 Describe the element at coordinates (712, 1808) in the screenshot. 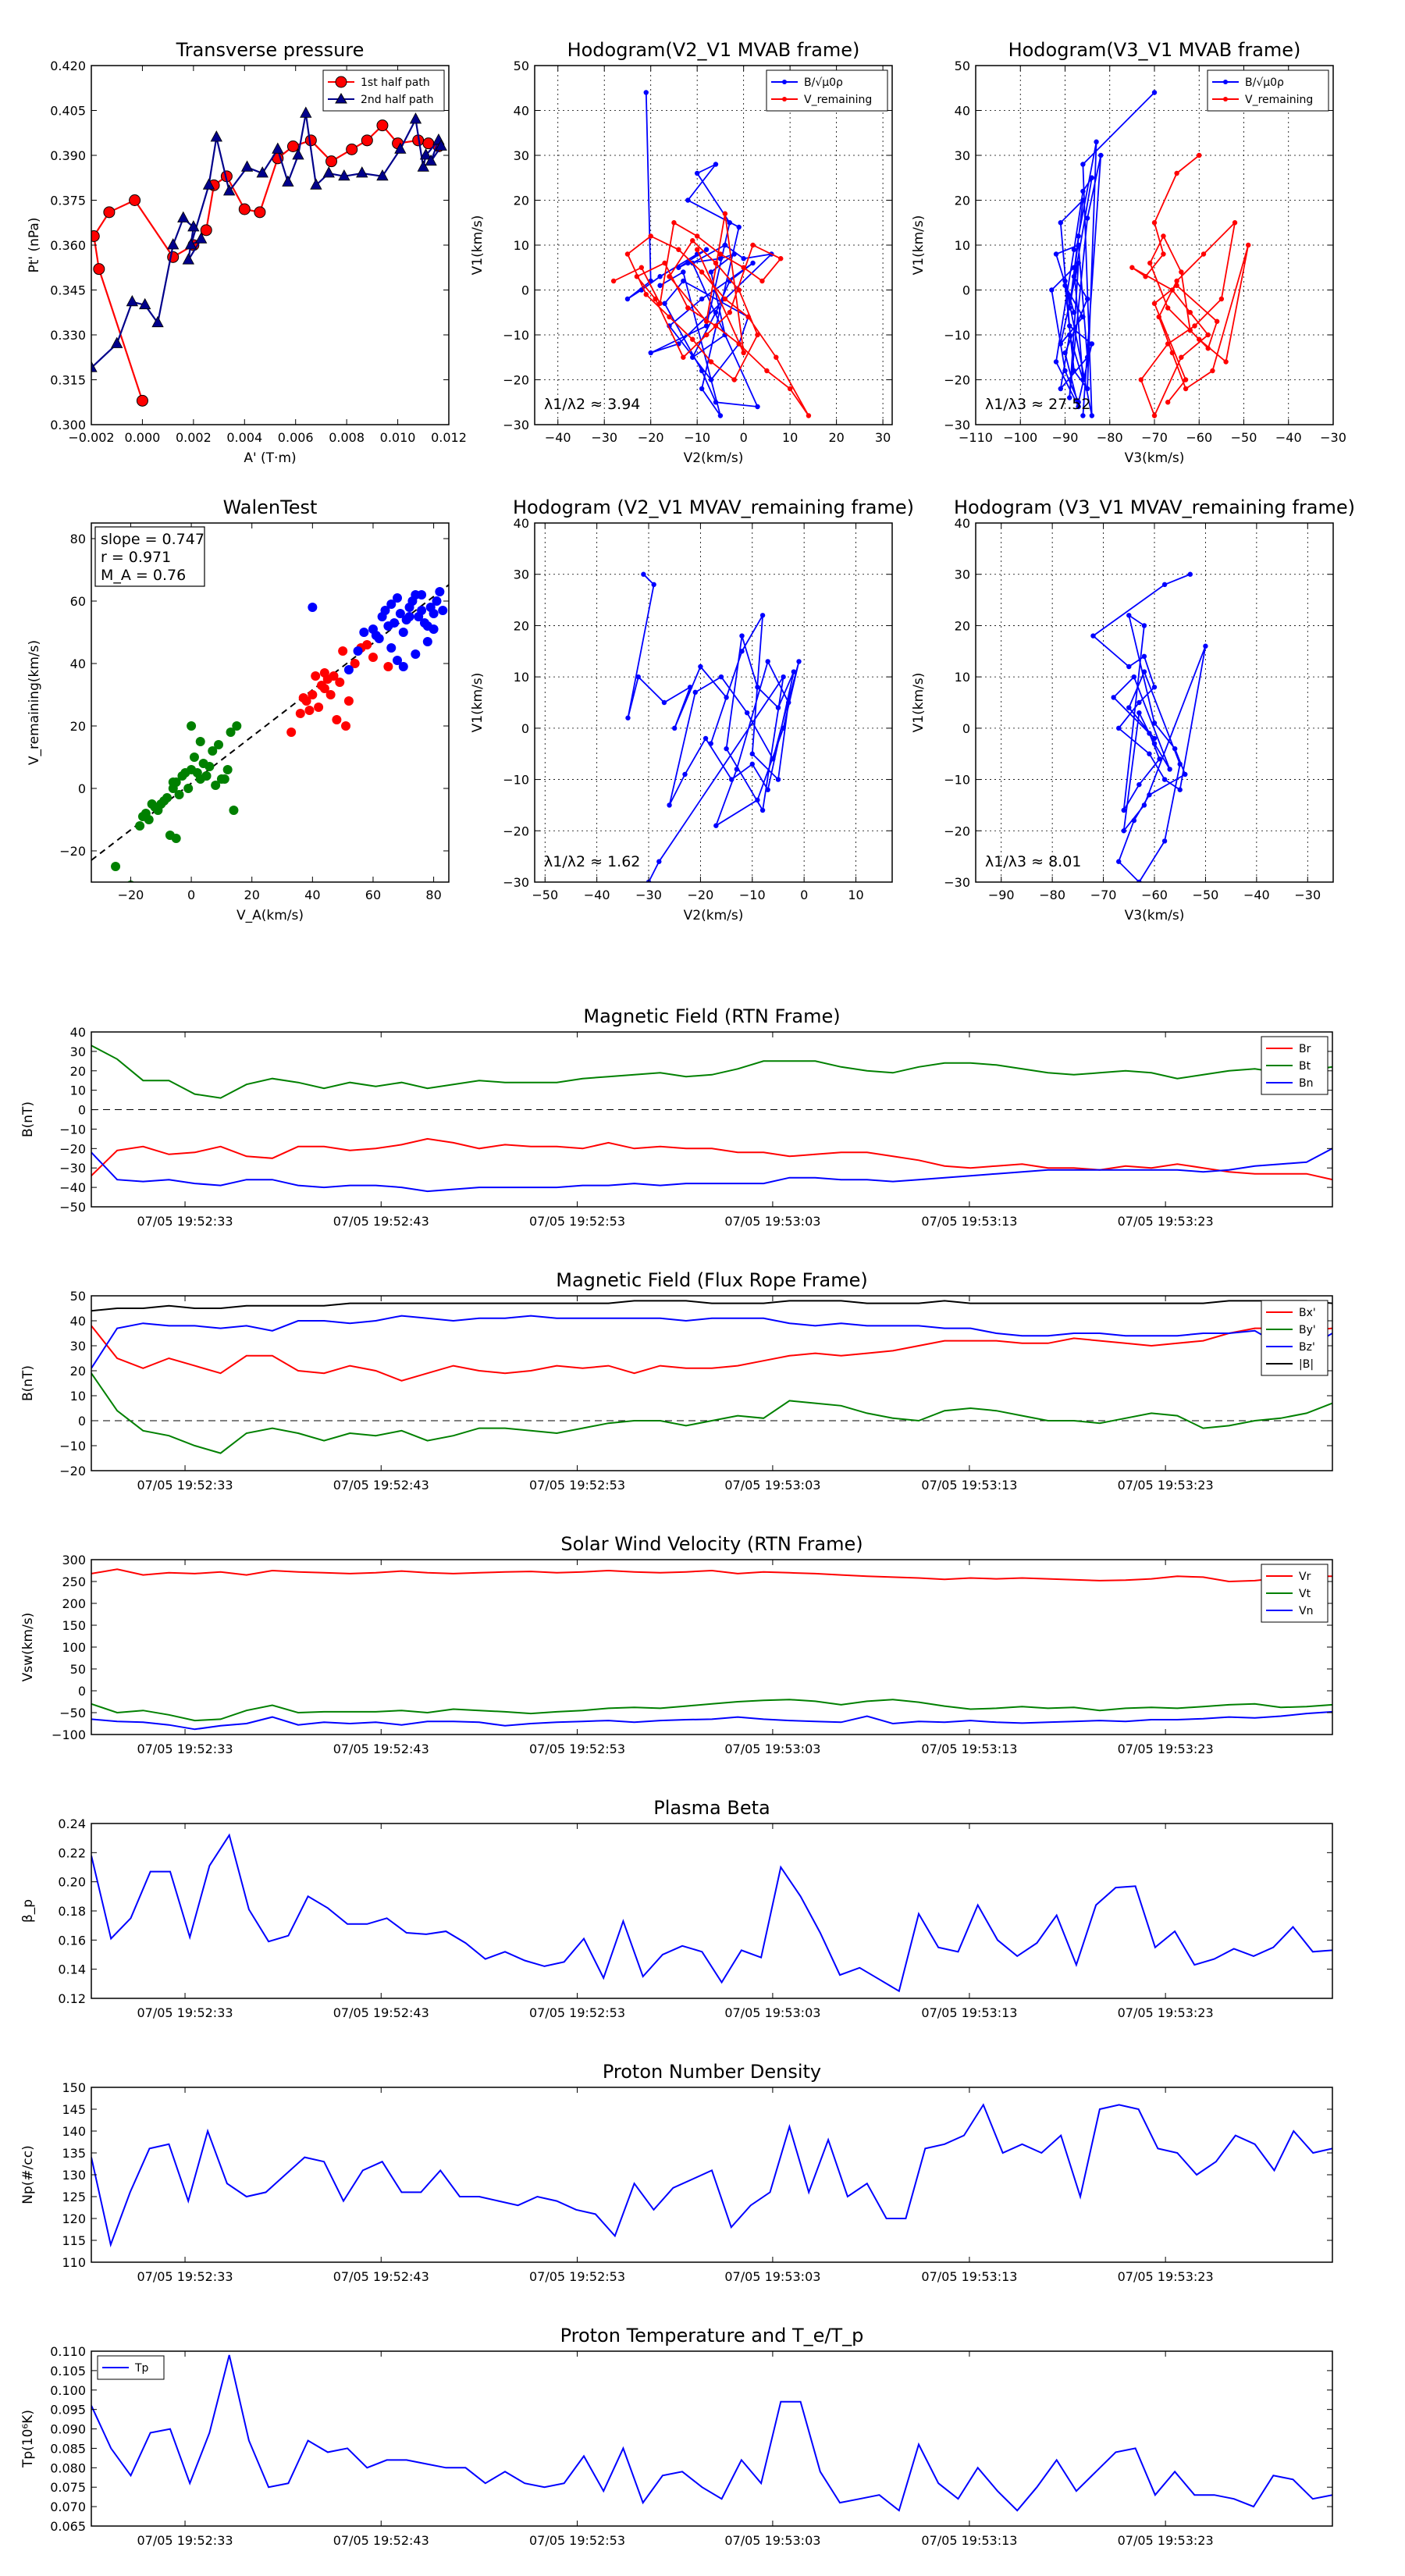

I see `chart-title: Plasma Beta` at that location.